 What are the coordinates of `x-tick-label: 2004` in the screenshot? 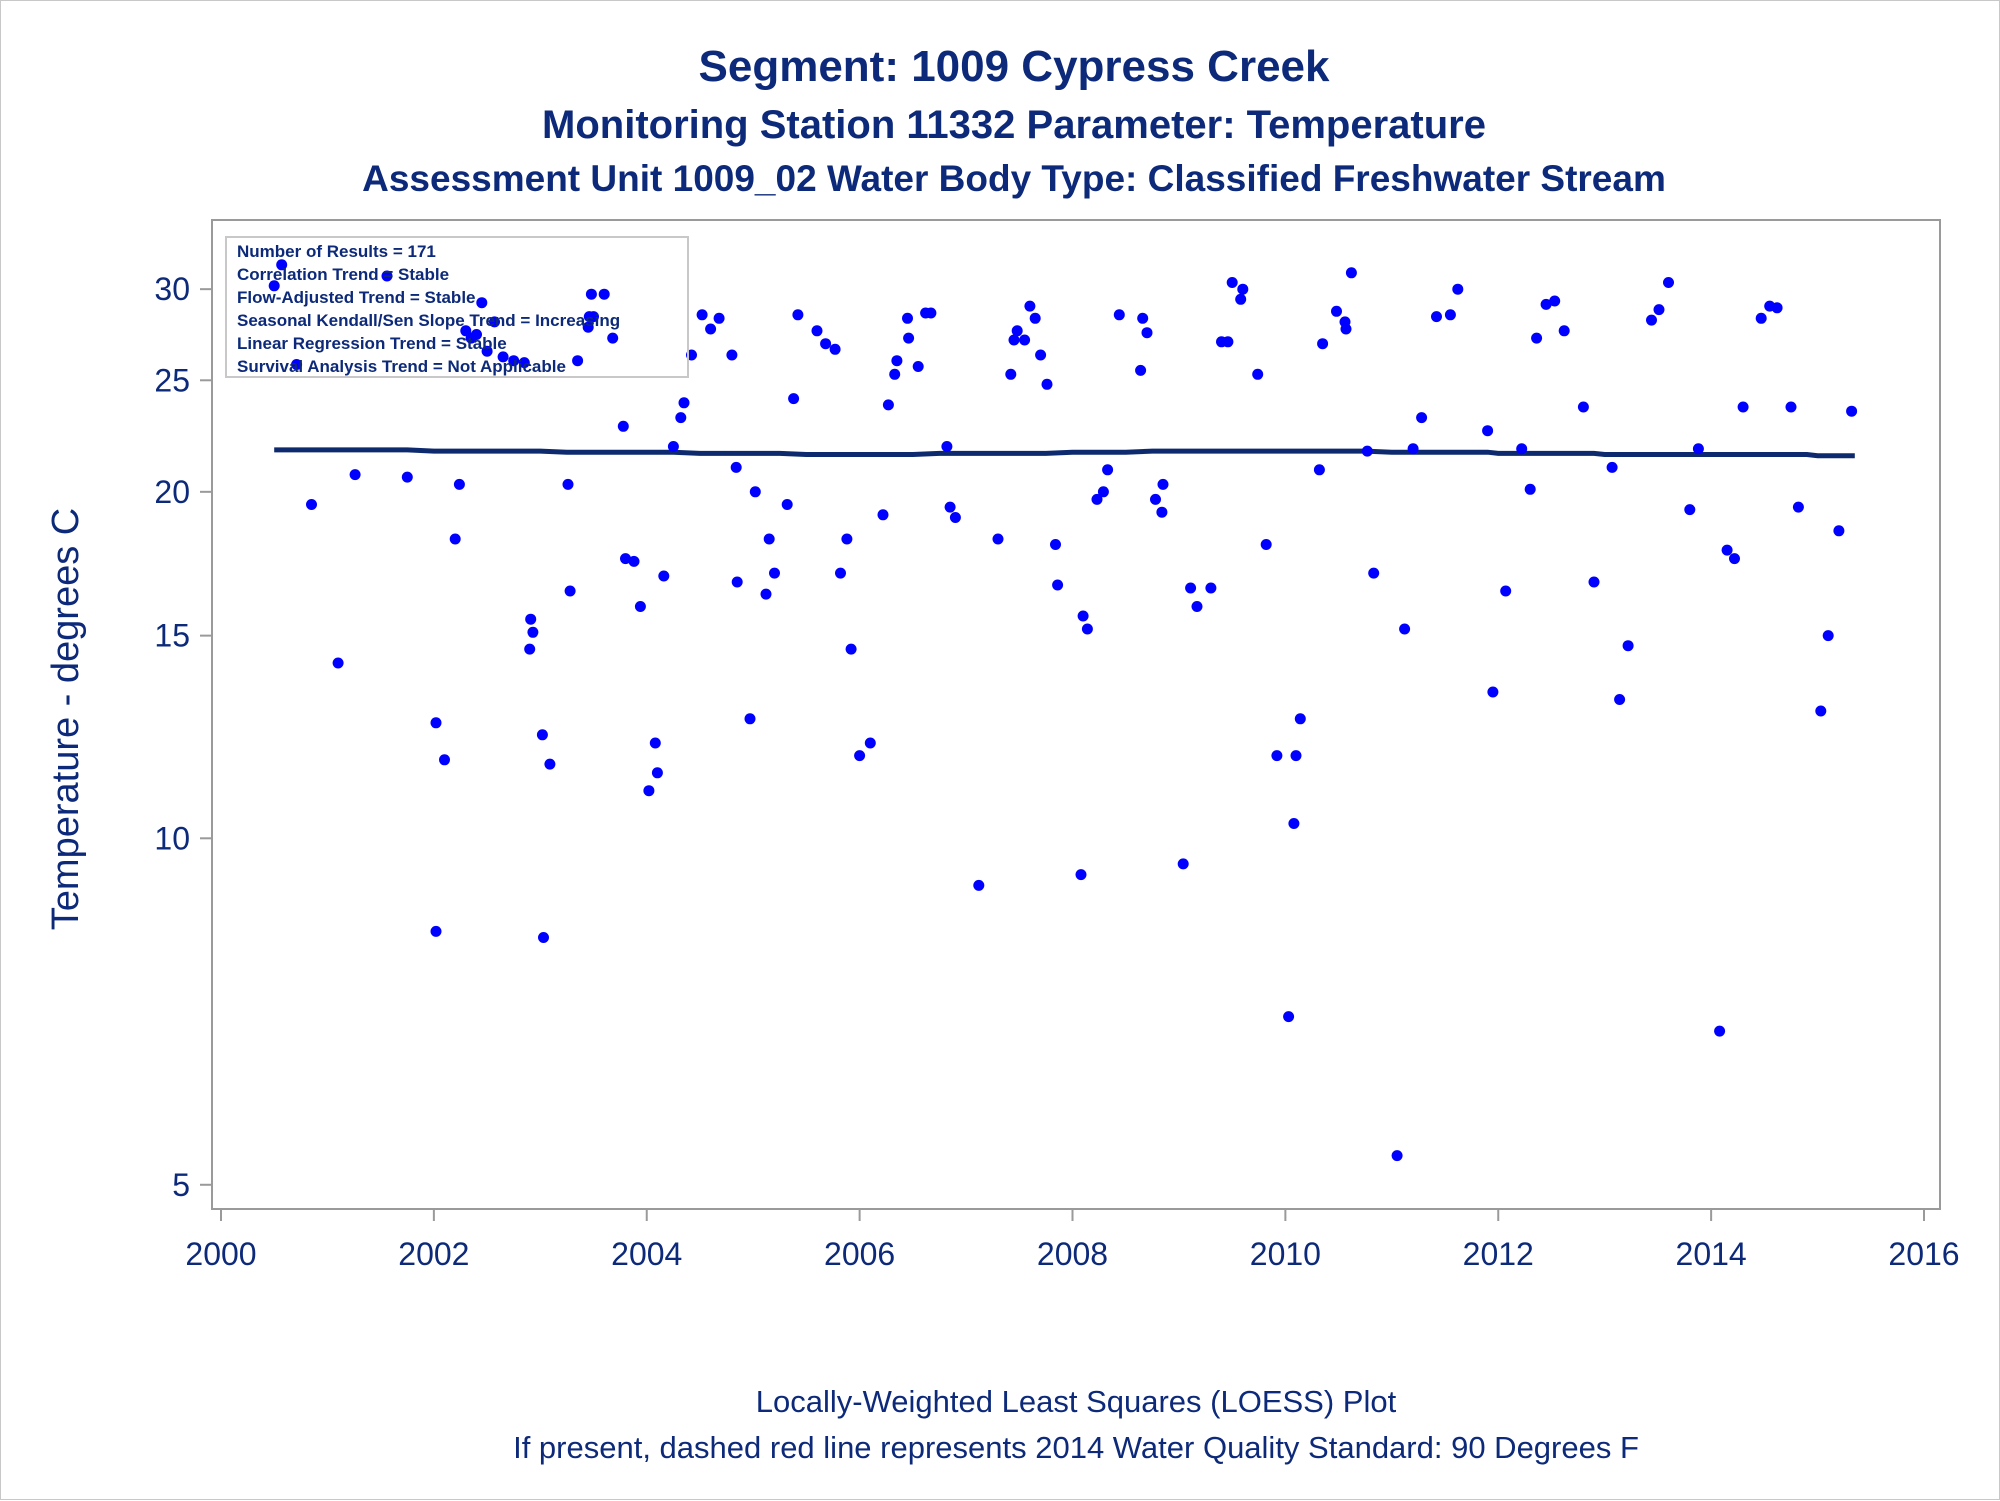 It's located at (646, 1254).